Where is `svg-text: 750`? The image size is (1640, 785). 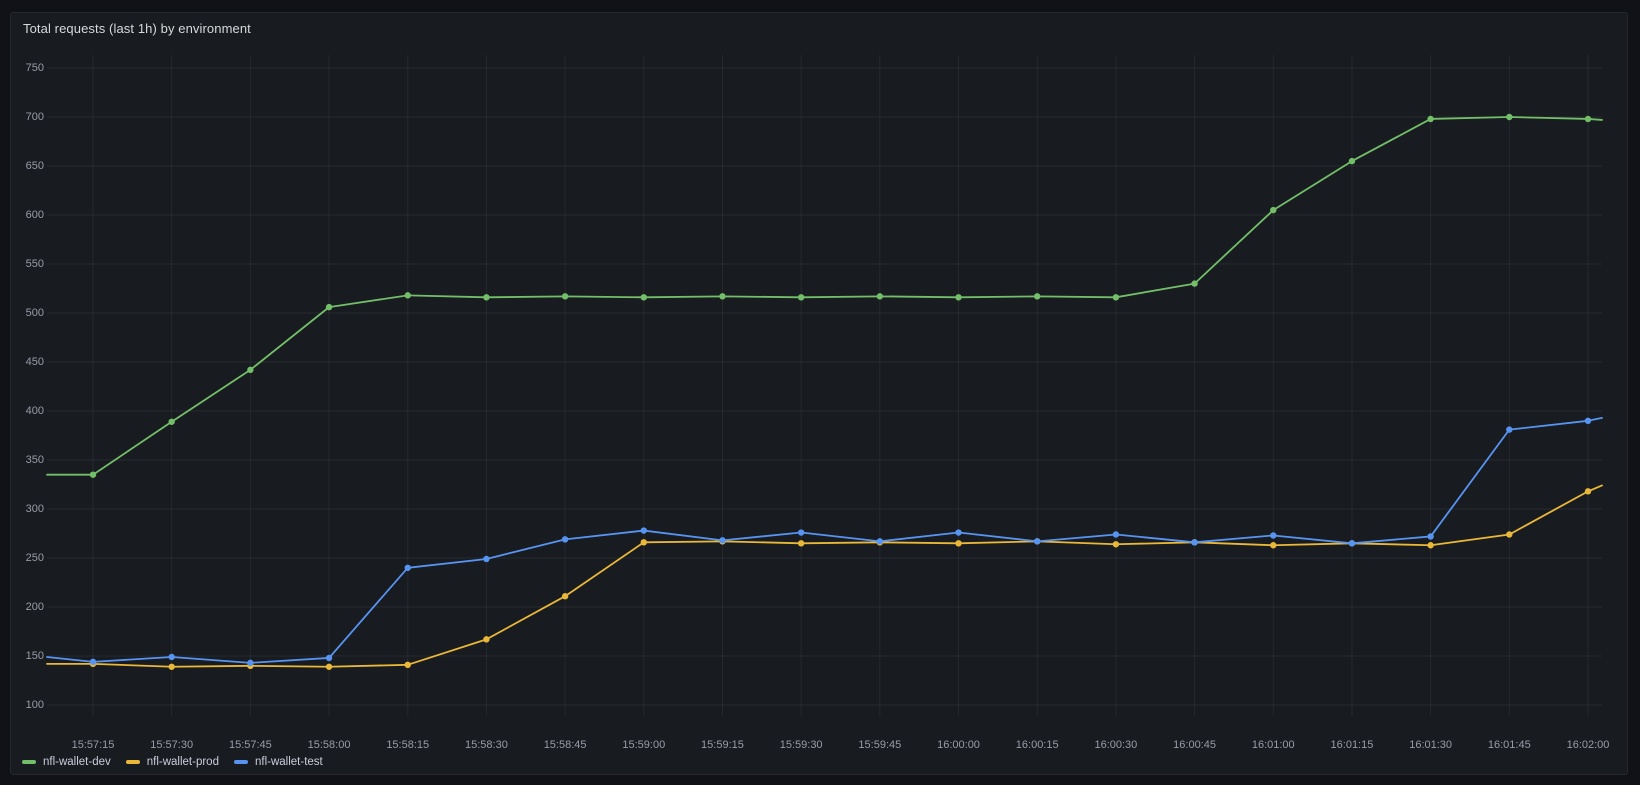 svg-text: 750 is located at coordinates (35, 68).